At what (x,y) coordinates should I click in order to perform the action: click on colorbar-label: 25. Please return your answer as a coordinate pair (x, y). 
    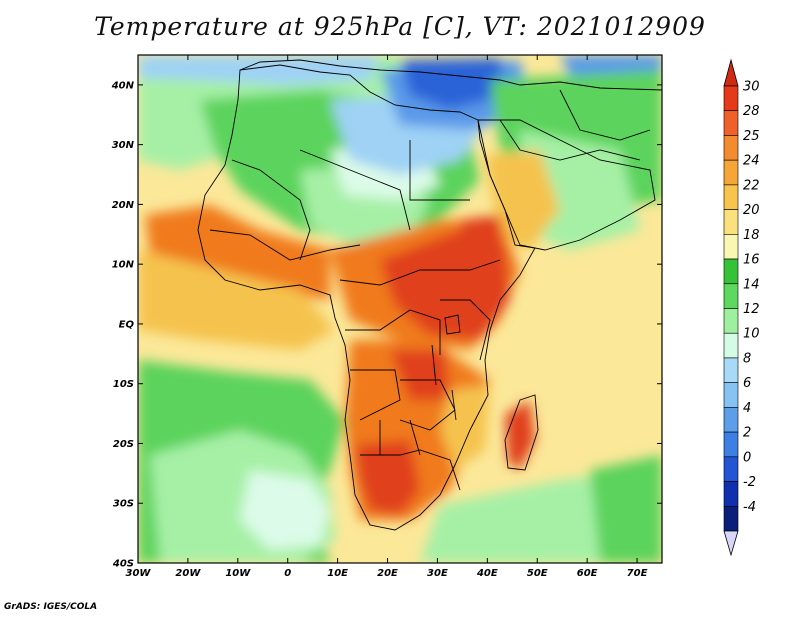
    Looking at the image, I should click on (751, 136).